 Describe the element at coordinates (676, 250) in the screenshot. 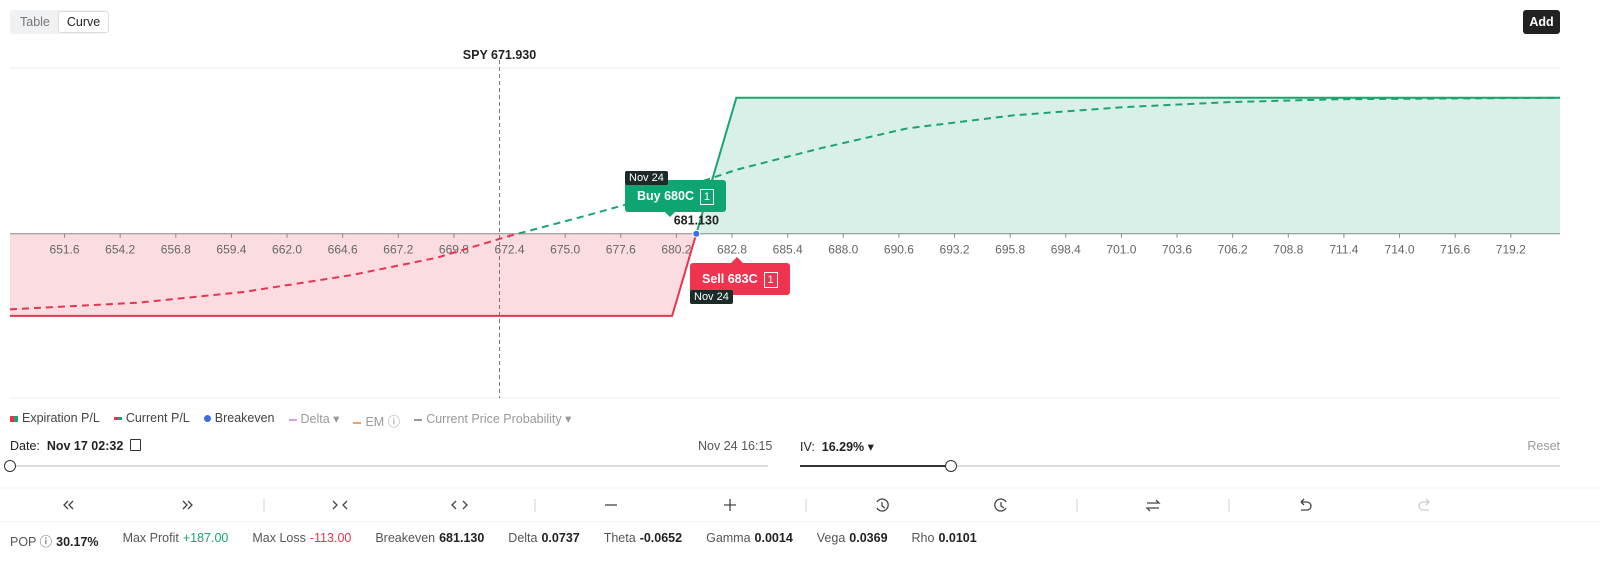

I see `x-tick-label: 680.2` at that location.